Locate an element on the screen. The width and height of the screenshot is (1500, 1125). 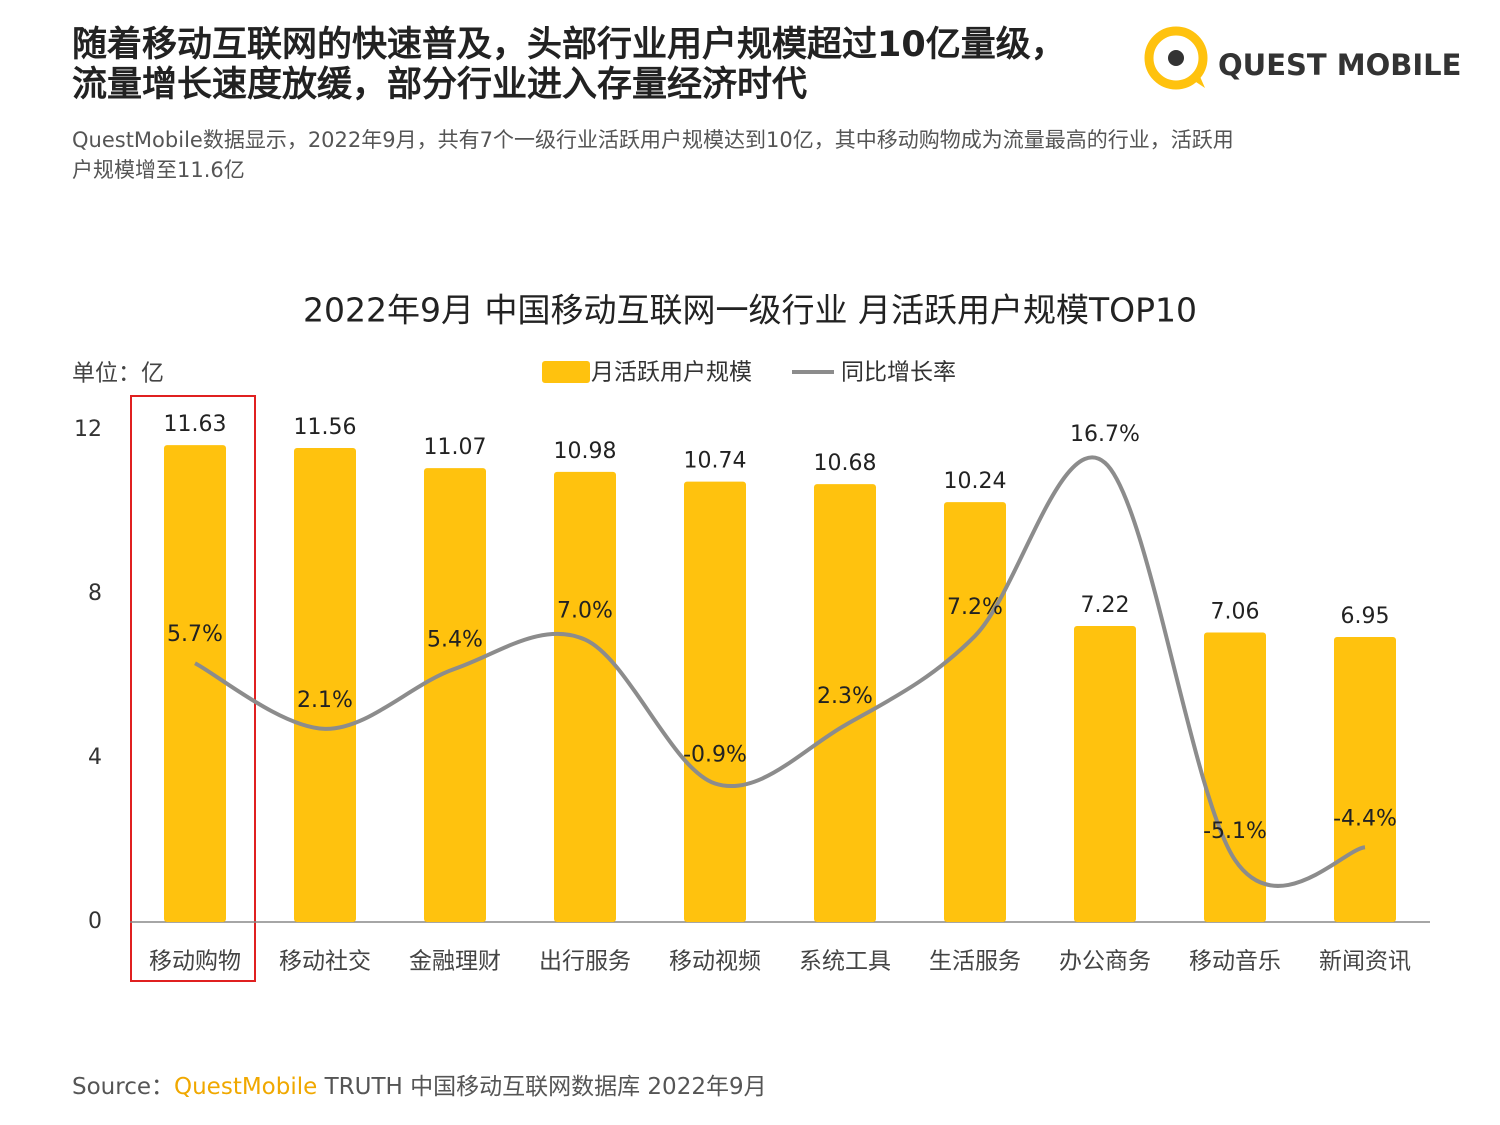
logo-text: QUEST MOBILE is located at coordinates (1339, 65).